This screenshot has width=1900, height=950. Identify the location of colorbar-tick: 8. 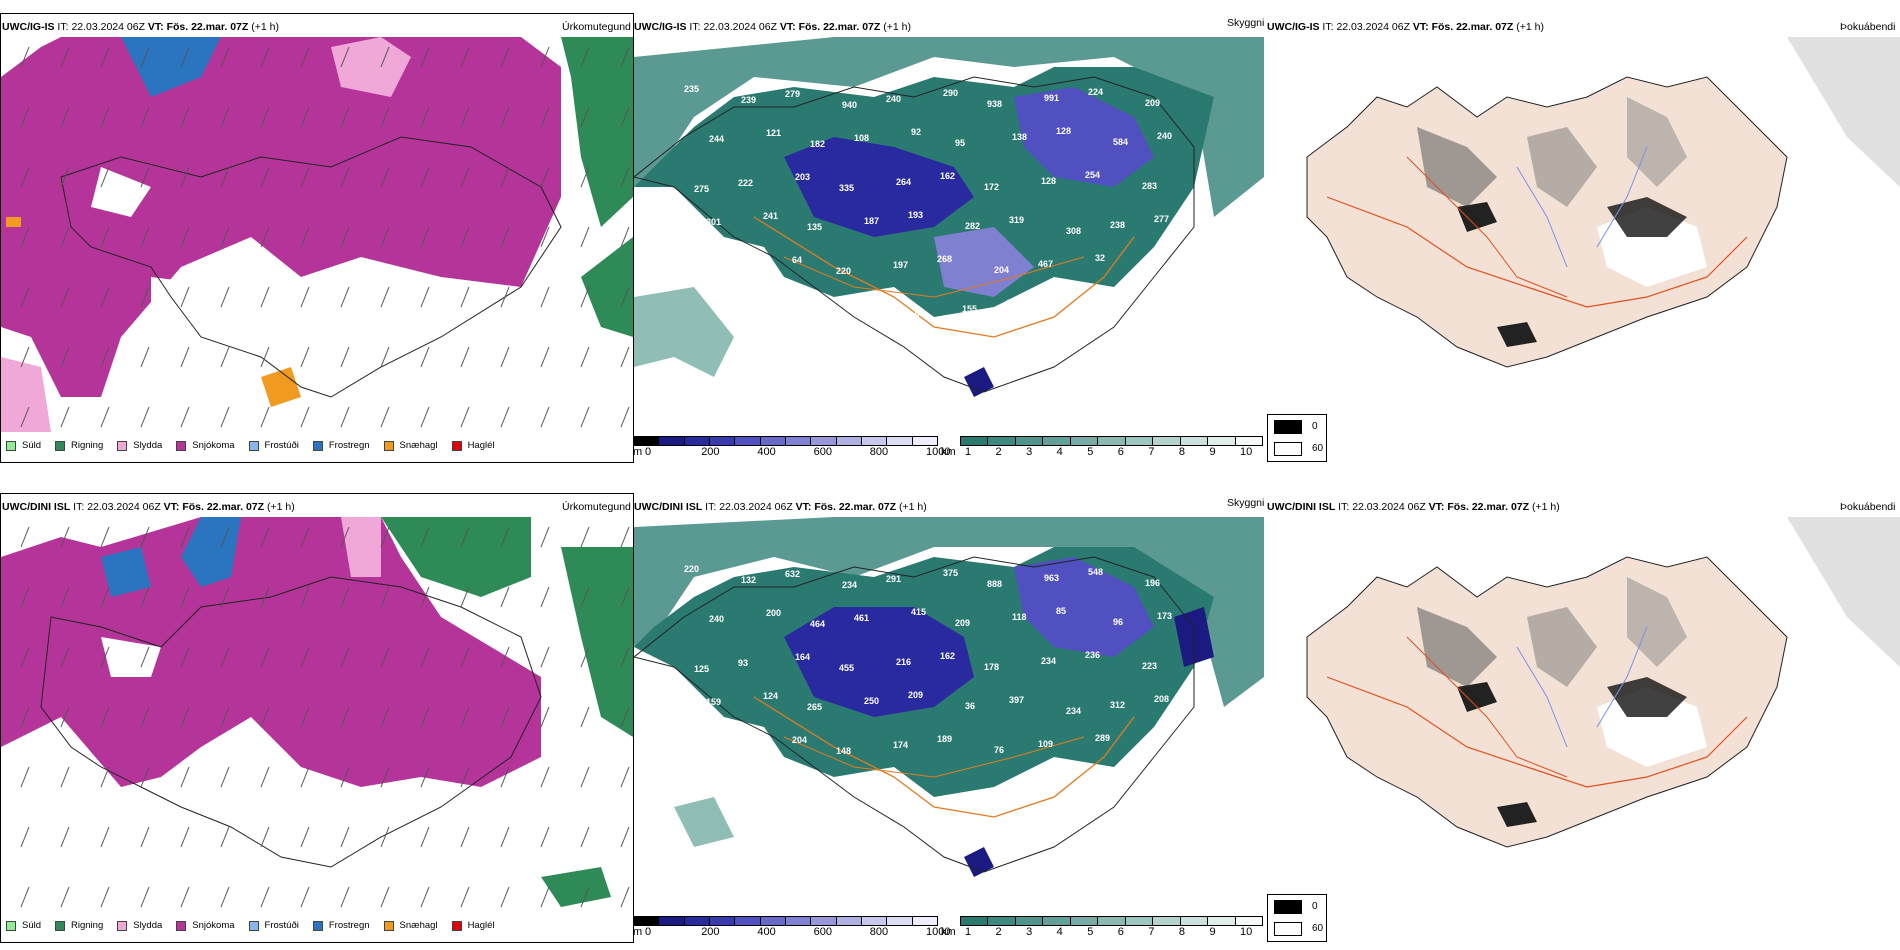
(1181, 452).